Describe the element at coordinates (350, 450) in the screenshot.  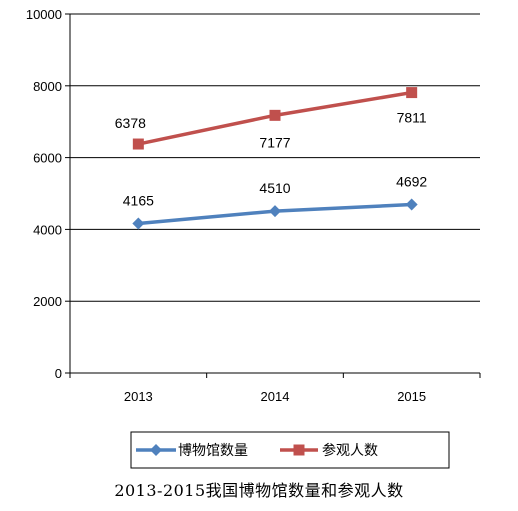
I see `legend-label: 参观人数` at that location.